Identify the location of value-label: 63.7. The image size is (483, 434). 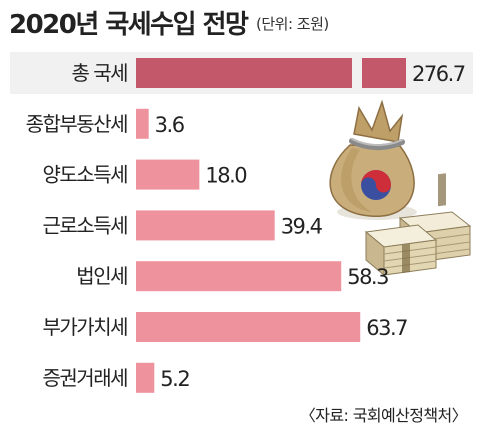
(386, 328).